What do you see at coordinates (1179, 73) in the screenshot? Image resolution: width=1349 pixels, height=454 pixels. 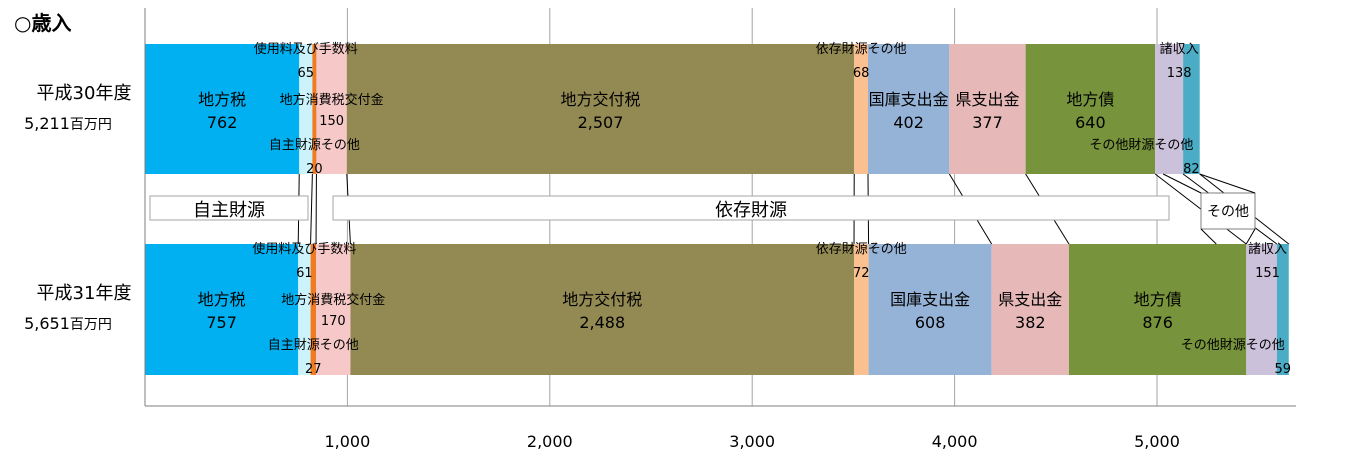 I see `segment-value-label: 138` at bounding box center [1179, 73].